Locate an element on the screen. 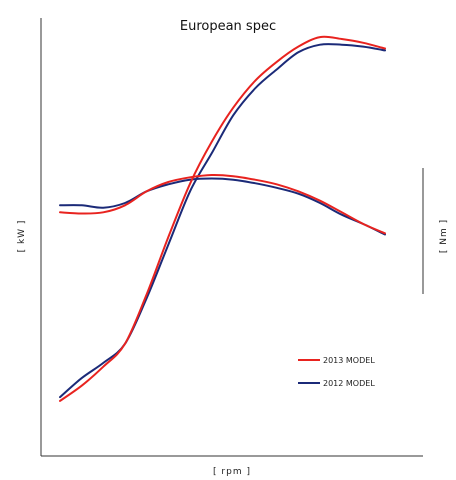  legend-label-2013: 2013 MODEL is located at coordinates (349, 360).